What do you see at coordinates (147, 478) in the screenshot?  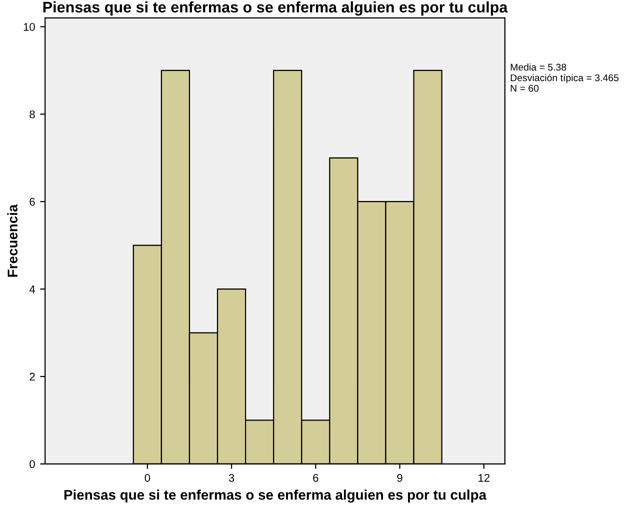 I see `x-tick-label: 0` at bounding box center [147, 478].